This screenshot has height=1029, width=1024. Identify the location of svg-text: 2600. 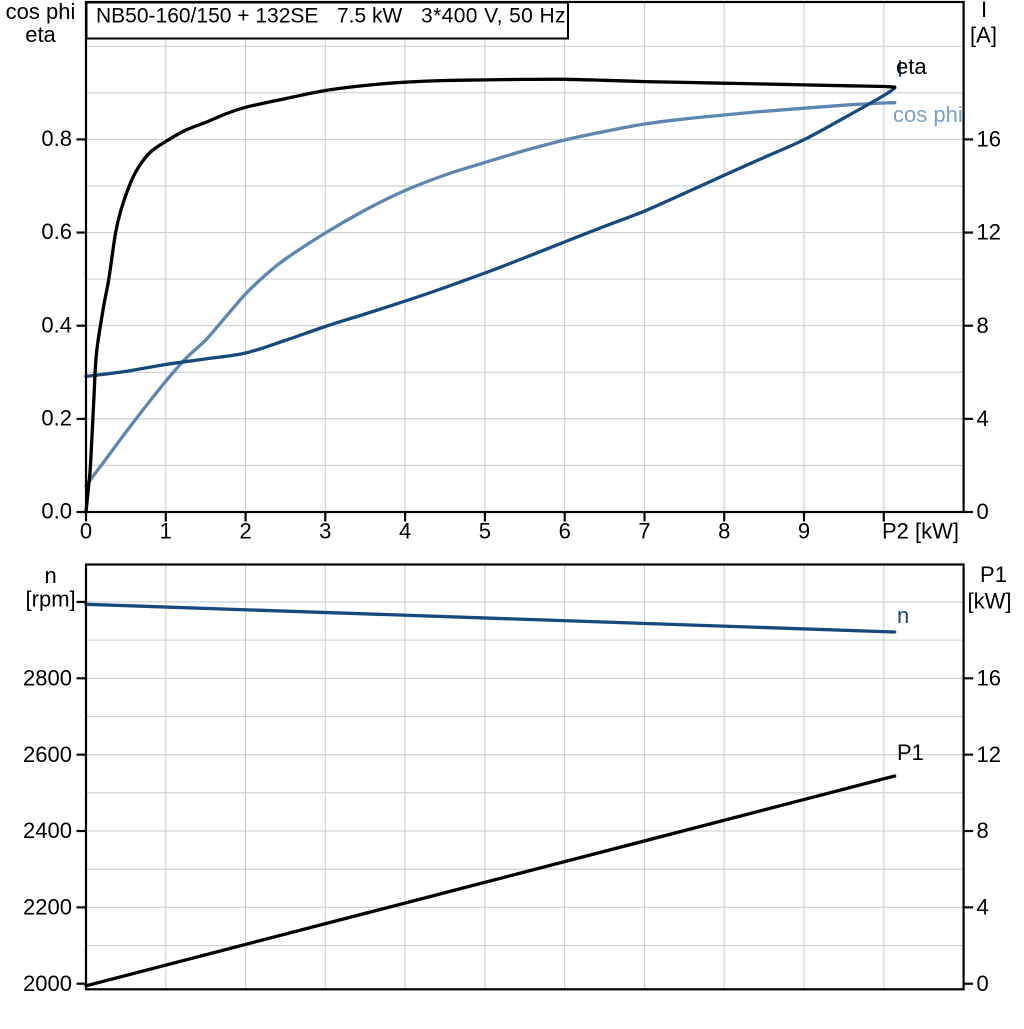
(47, 754).